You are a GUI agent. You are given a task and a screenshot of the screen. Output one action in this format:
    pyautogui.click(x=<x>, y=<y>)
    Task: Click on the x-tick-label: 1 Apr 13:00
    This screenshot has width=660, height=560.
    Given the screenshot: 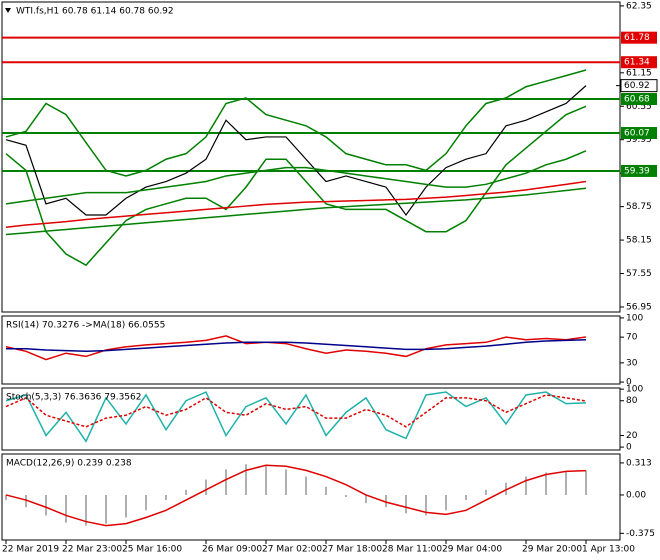 What is the action you would take?
    pyautogui.click(x=608, y=550)
    